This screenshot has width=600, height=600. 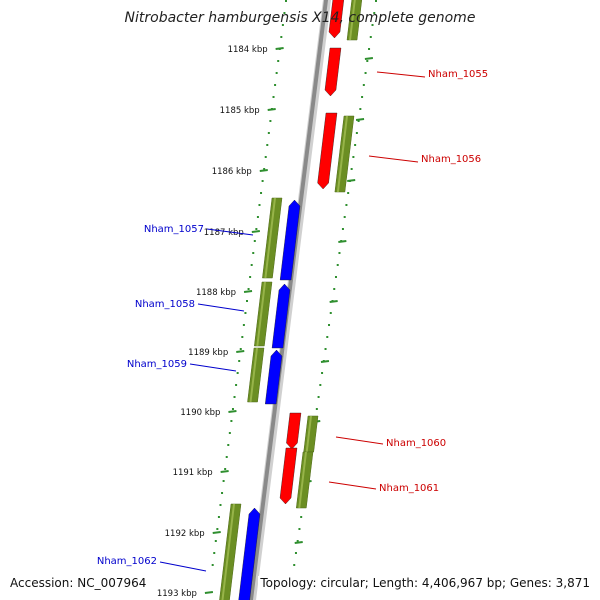 I want to click on tick-label: 1187 kbp, so click(x=224, y=233).